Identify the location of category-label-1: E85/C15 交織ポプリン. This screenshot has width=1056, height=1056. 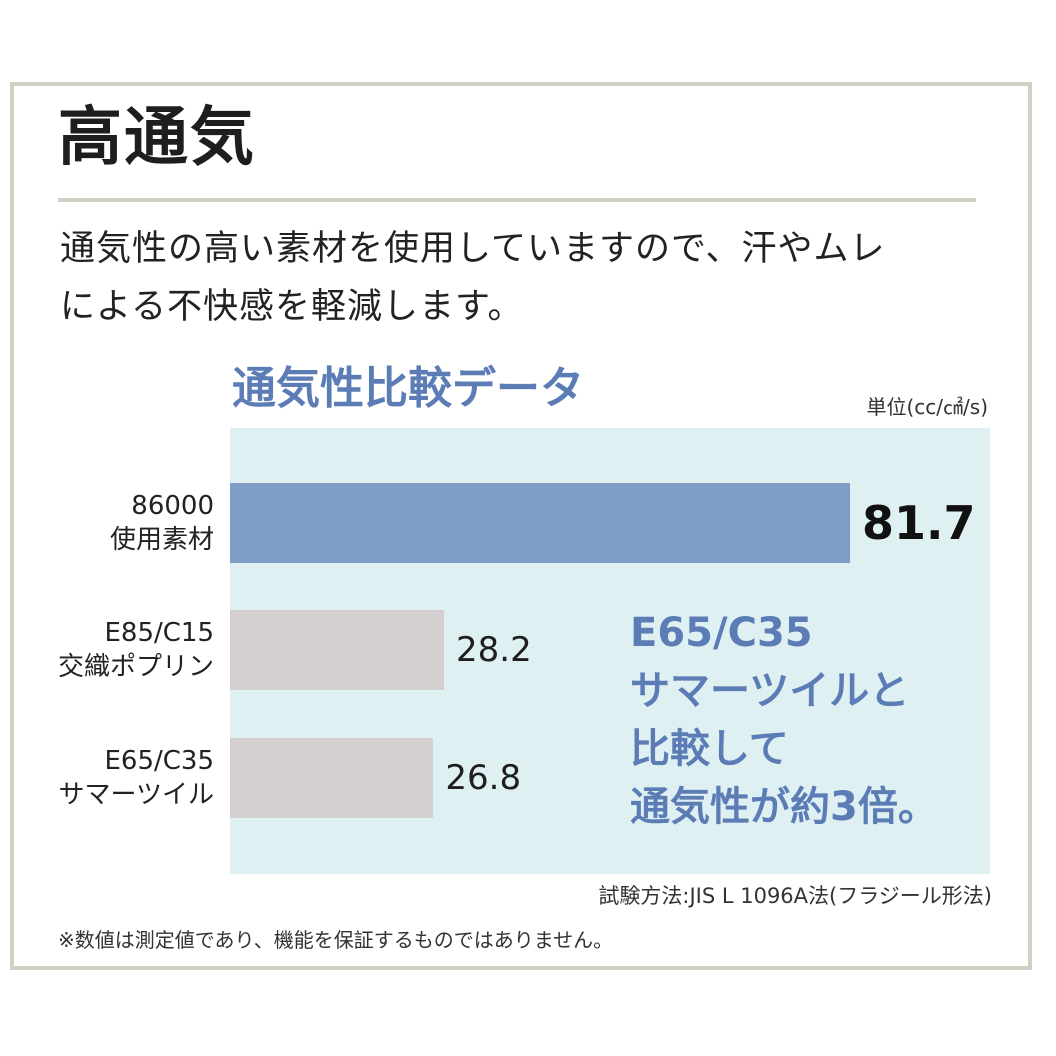
(136, 650).